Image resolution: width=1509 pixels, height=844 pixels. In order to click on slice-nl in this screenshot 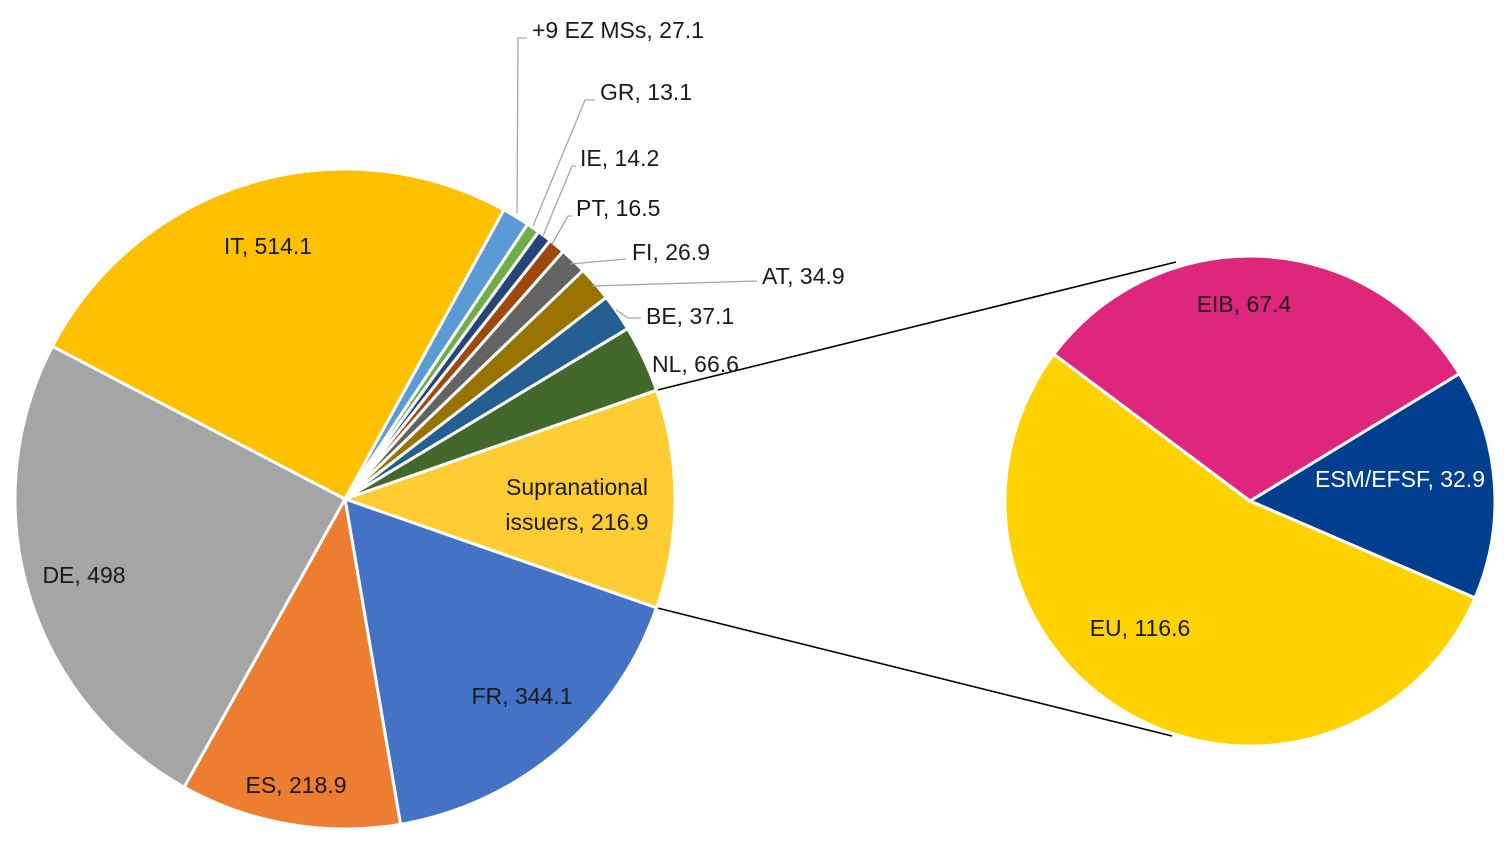, I will do `click(501, 414)`.